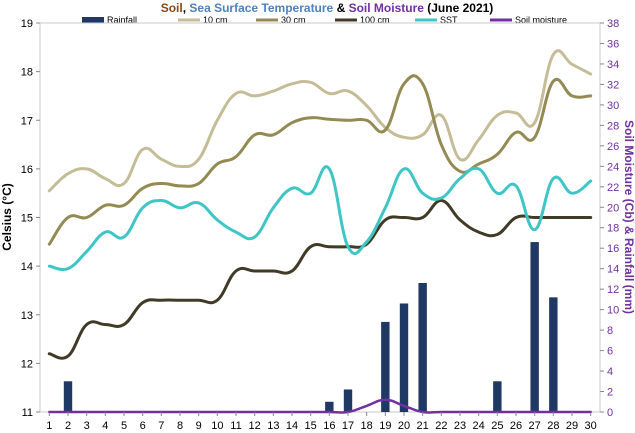  I want to click on y-axis-label: Celsius (°C), so click(7, 216).